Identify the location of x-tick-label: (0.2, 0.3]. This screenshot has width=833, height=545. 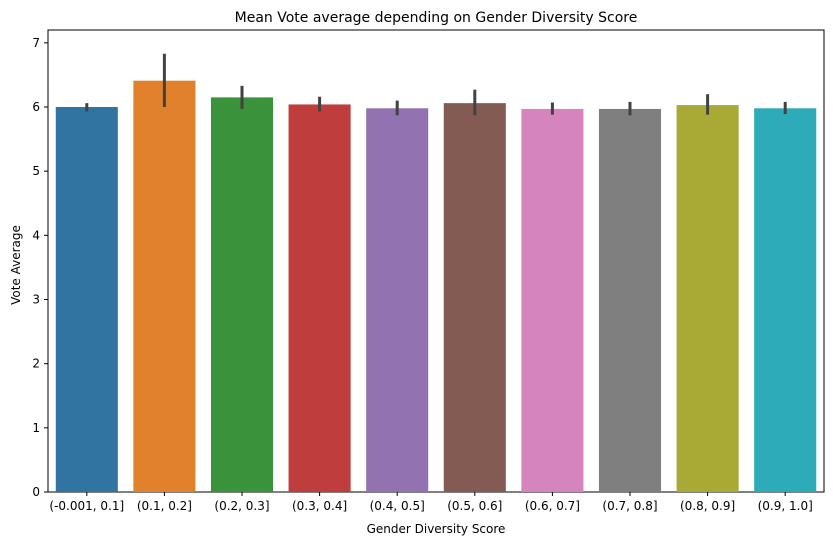
(241, 506).